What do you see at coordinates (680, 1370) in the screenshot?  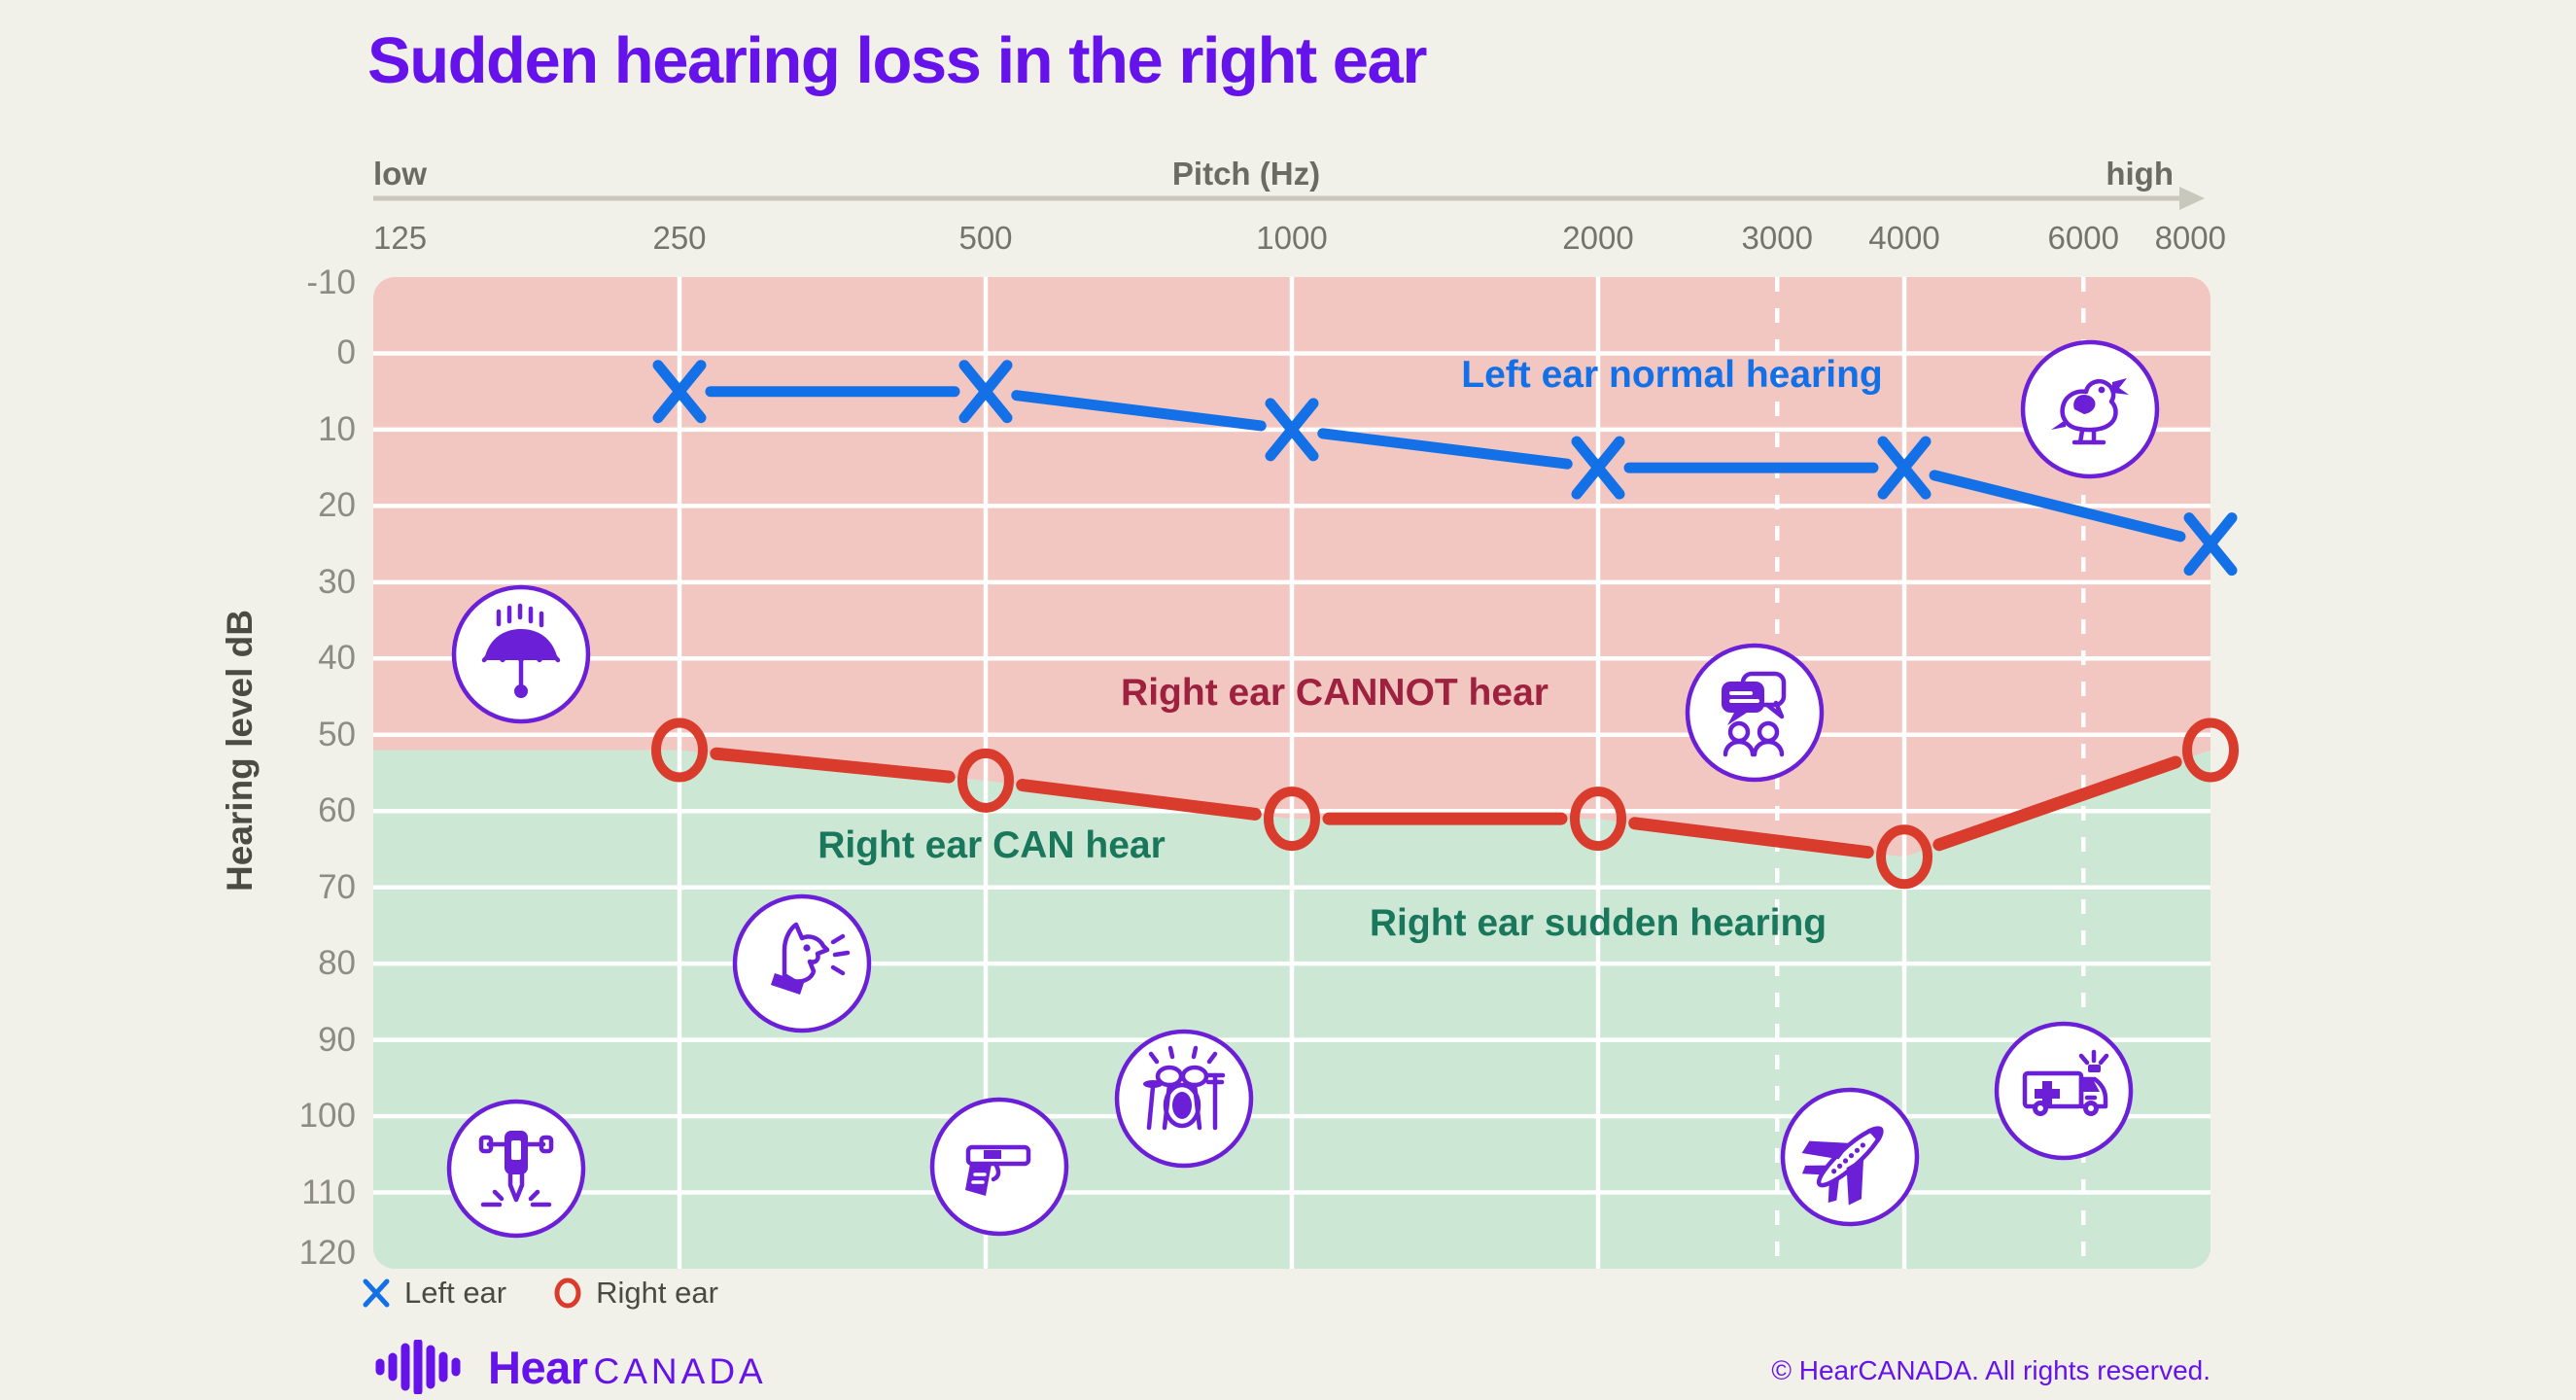 I see `logo-text-canada: CANADA` at bounding box center [680, 1370].